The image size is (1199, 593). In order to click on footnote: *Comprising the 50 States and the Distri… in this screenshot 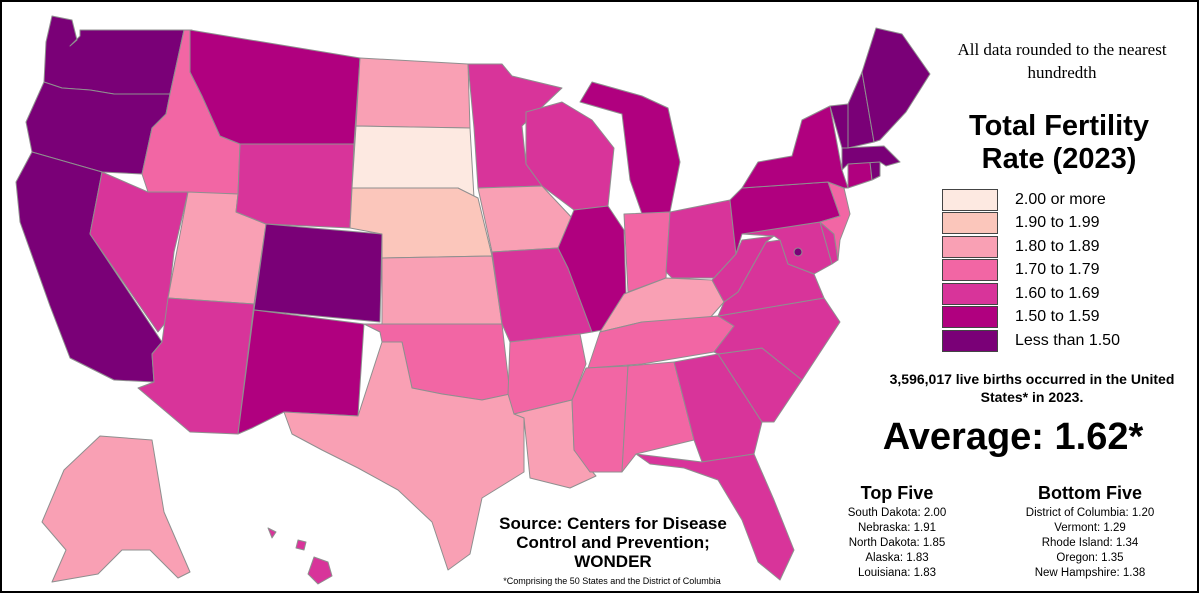, I will do `click(612, 581)`.